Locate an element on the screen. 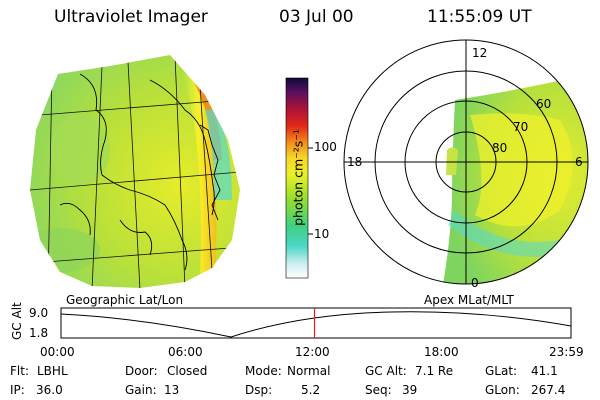 This screenshot has height=400, width=600. instrument-title: Ultraviolet Imager is located at coordinates (131, 17).